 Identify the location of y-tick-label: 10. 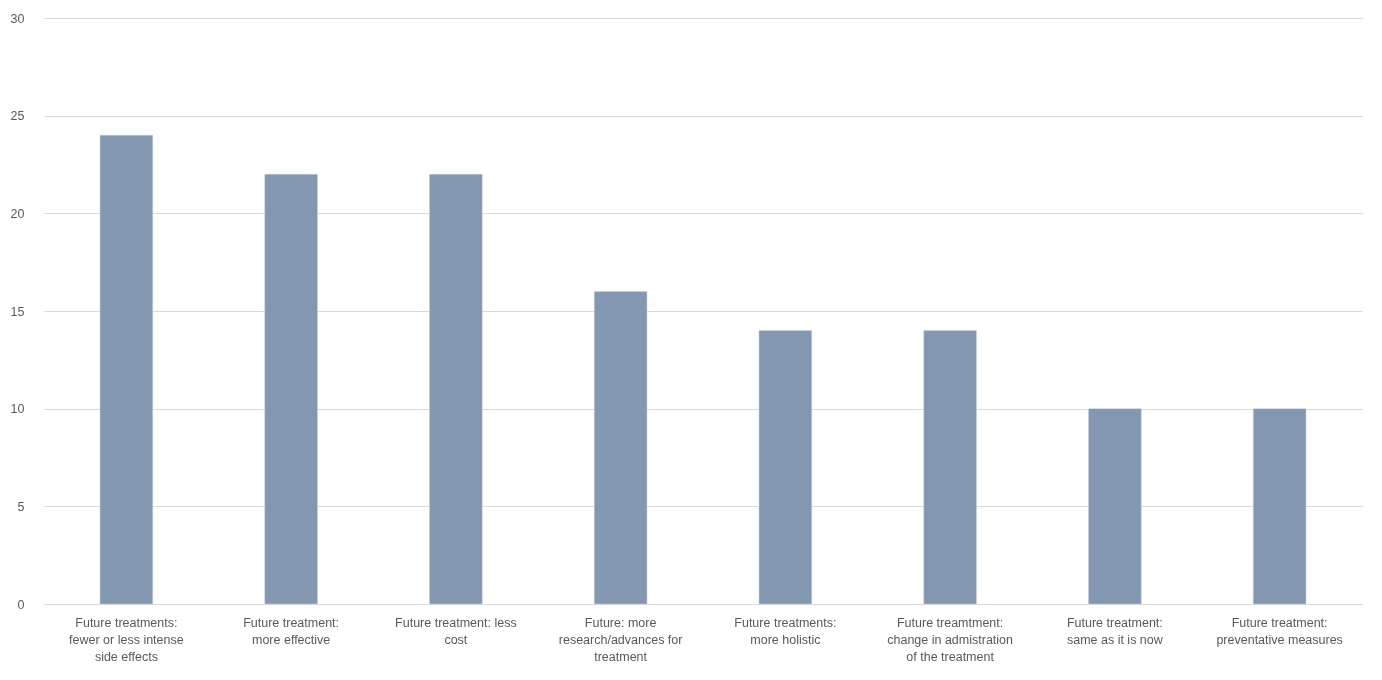
(17, 409).